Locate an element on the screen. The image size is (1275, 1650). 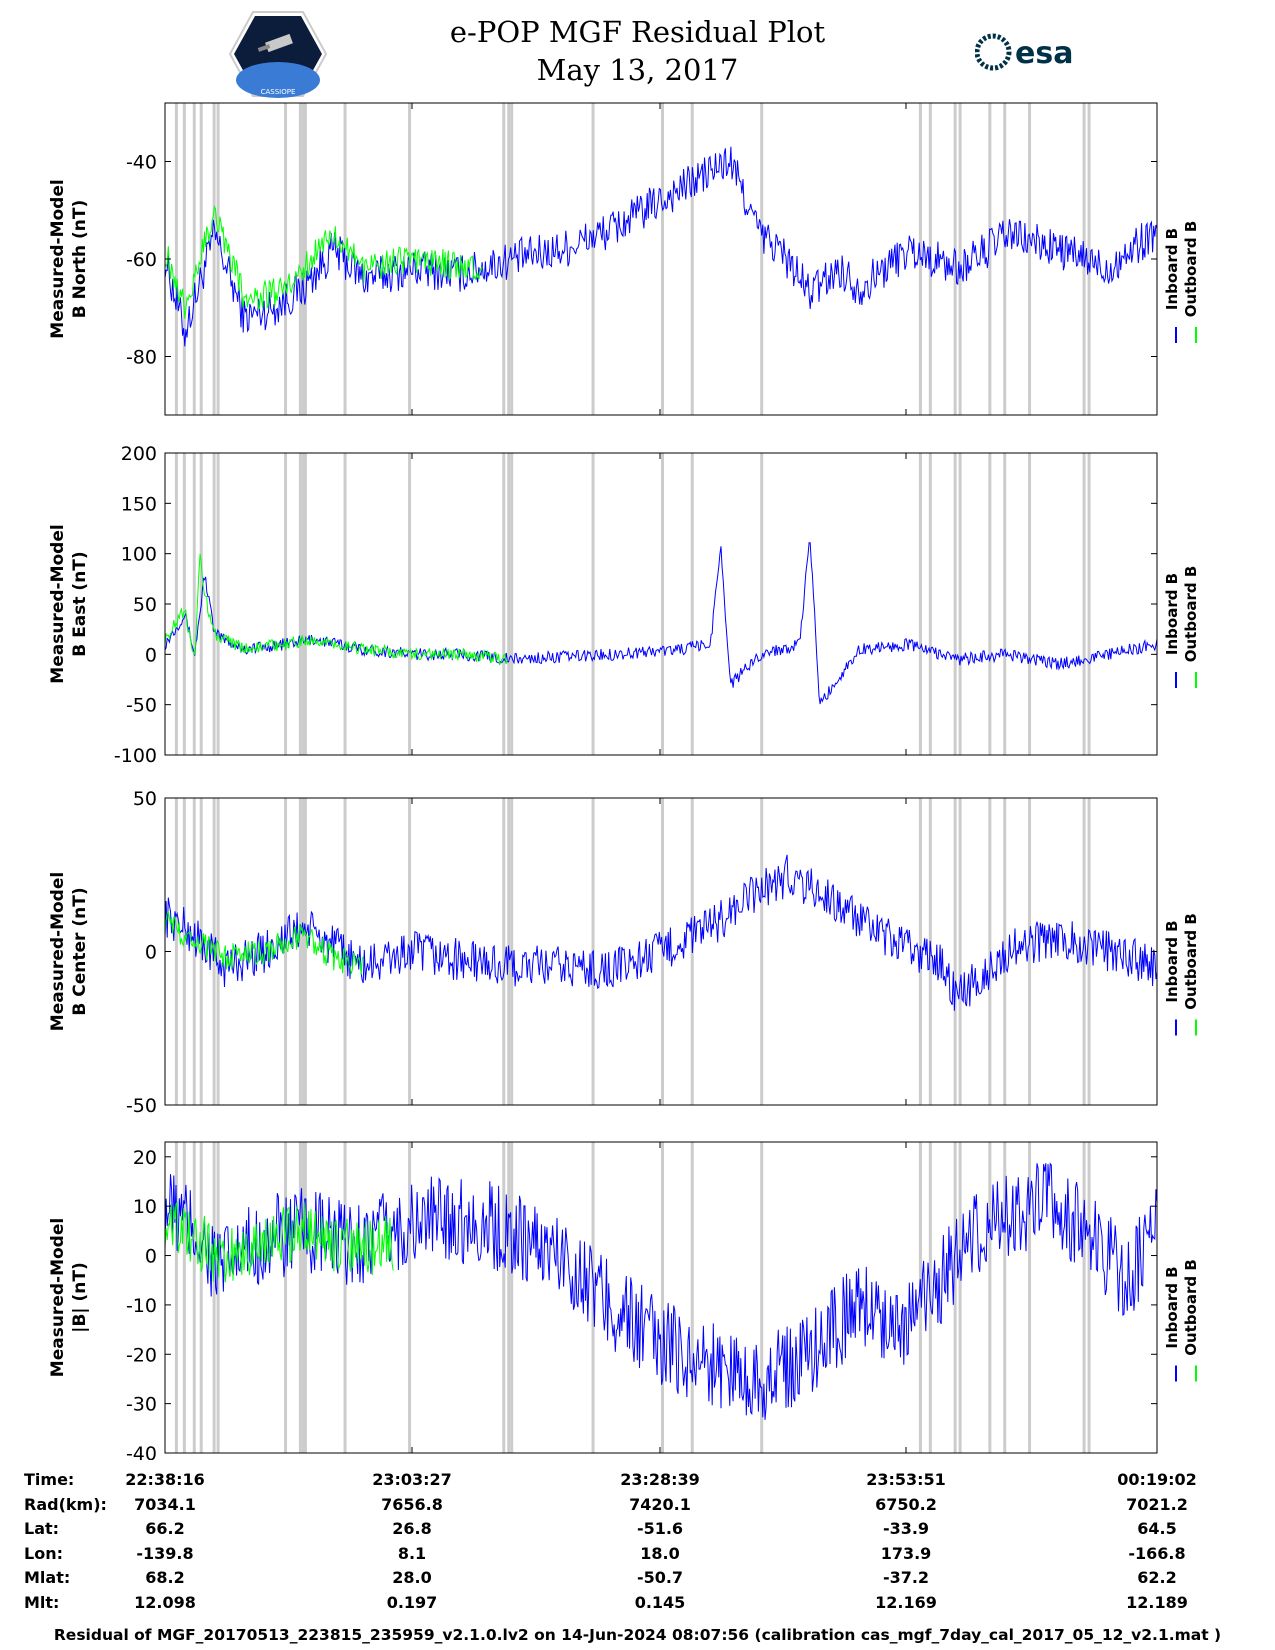
esa-logo: esa is located at coordinates (1024, 52).